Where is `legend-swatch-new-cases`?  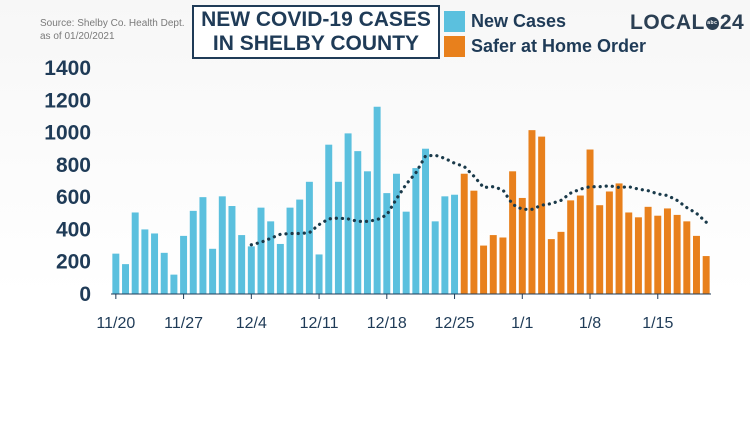
legend-swatch-new-cases is located at coordinates (454, 21).